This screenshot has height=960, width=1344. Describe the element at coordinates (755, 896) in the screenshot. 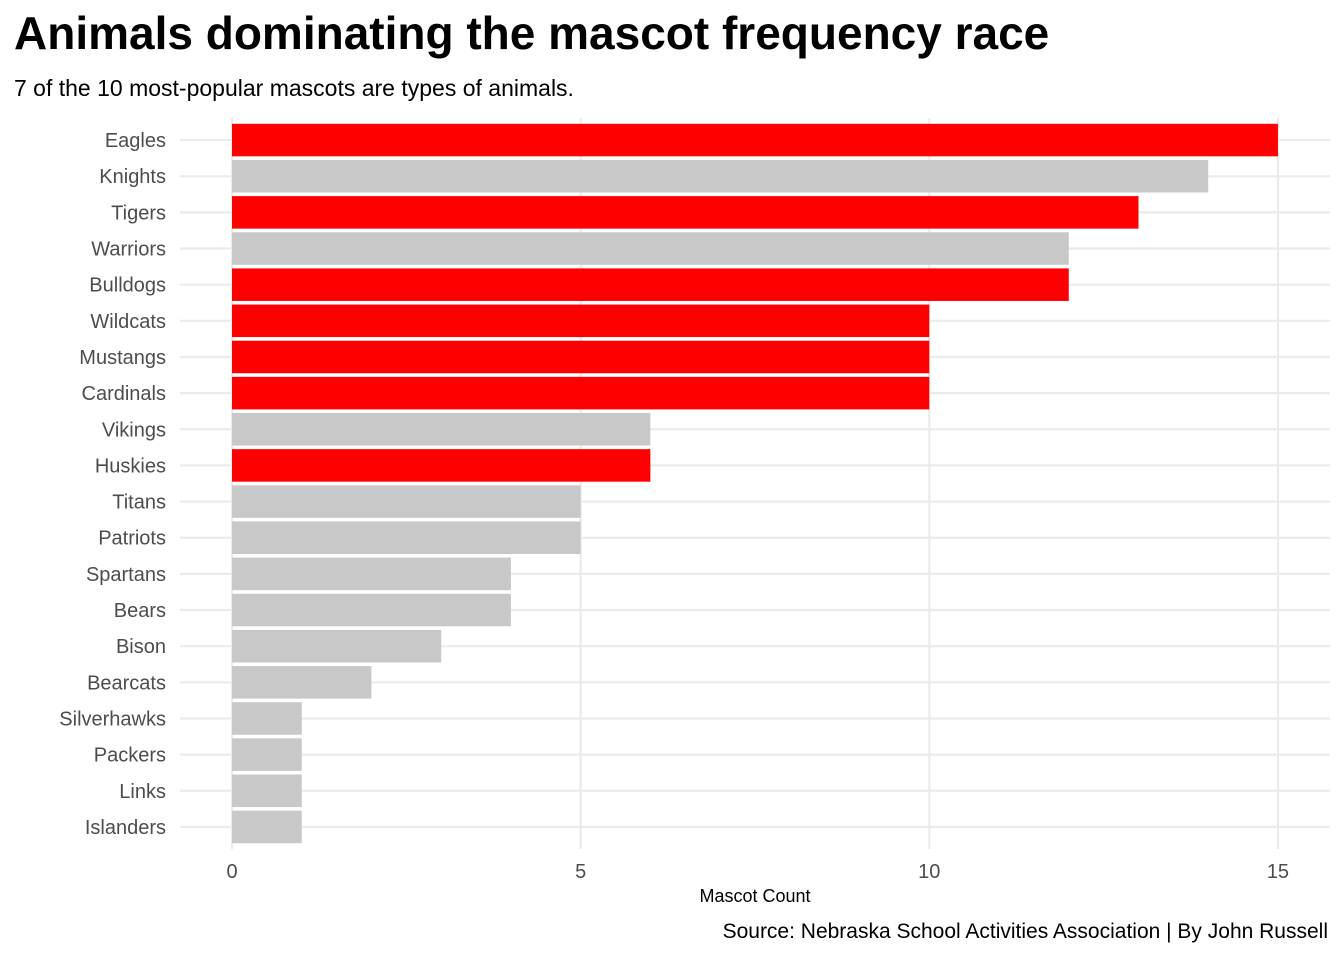

I see `x-axis-title: Mascot Count` at that location.